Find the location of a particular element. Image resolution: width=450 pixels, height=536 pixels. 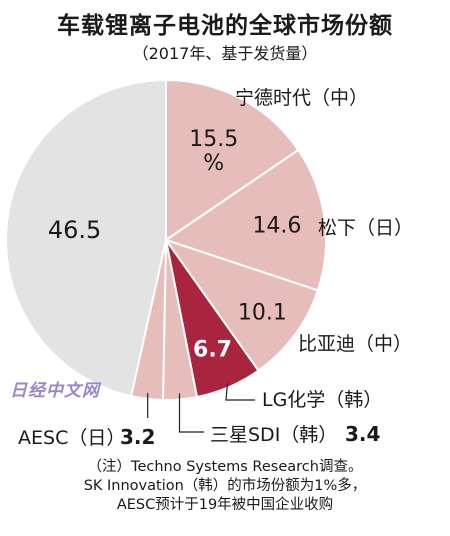

slice-category-label: LG化学（韩） is located at coordinates (322, 400).